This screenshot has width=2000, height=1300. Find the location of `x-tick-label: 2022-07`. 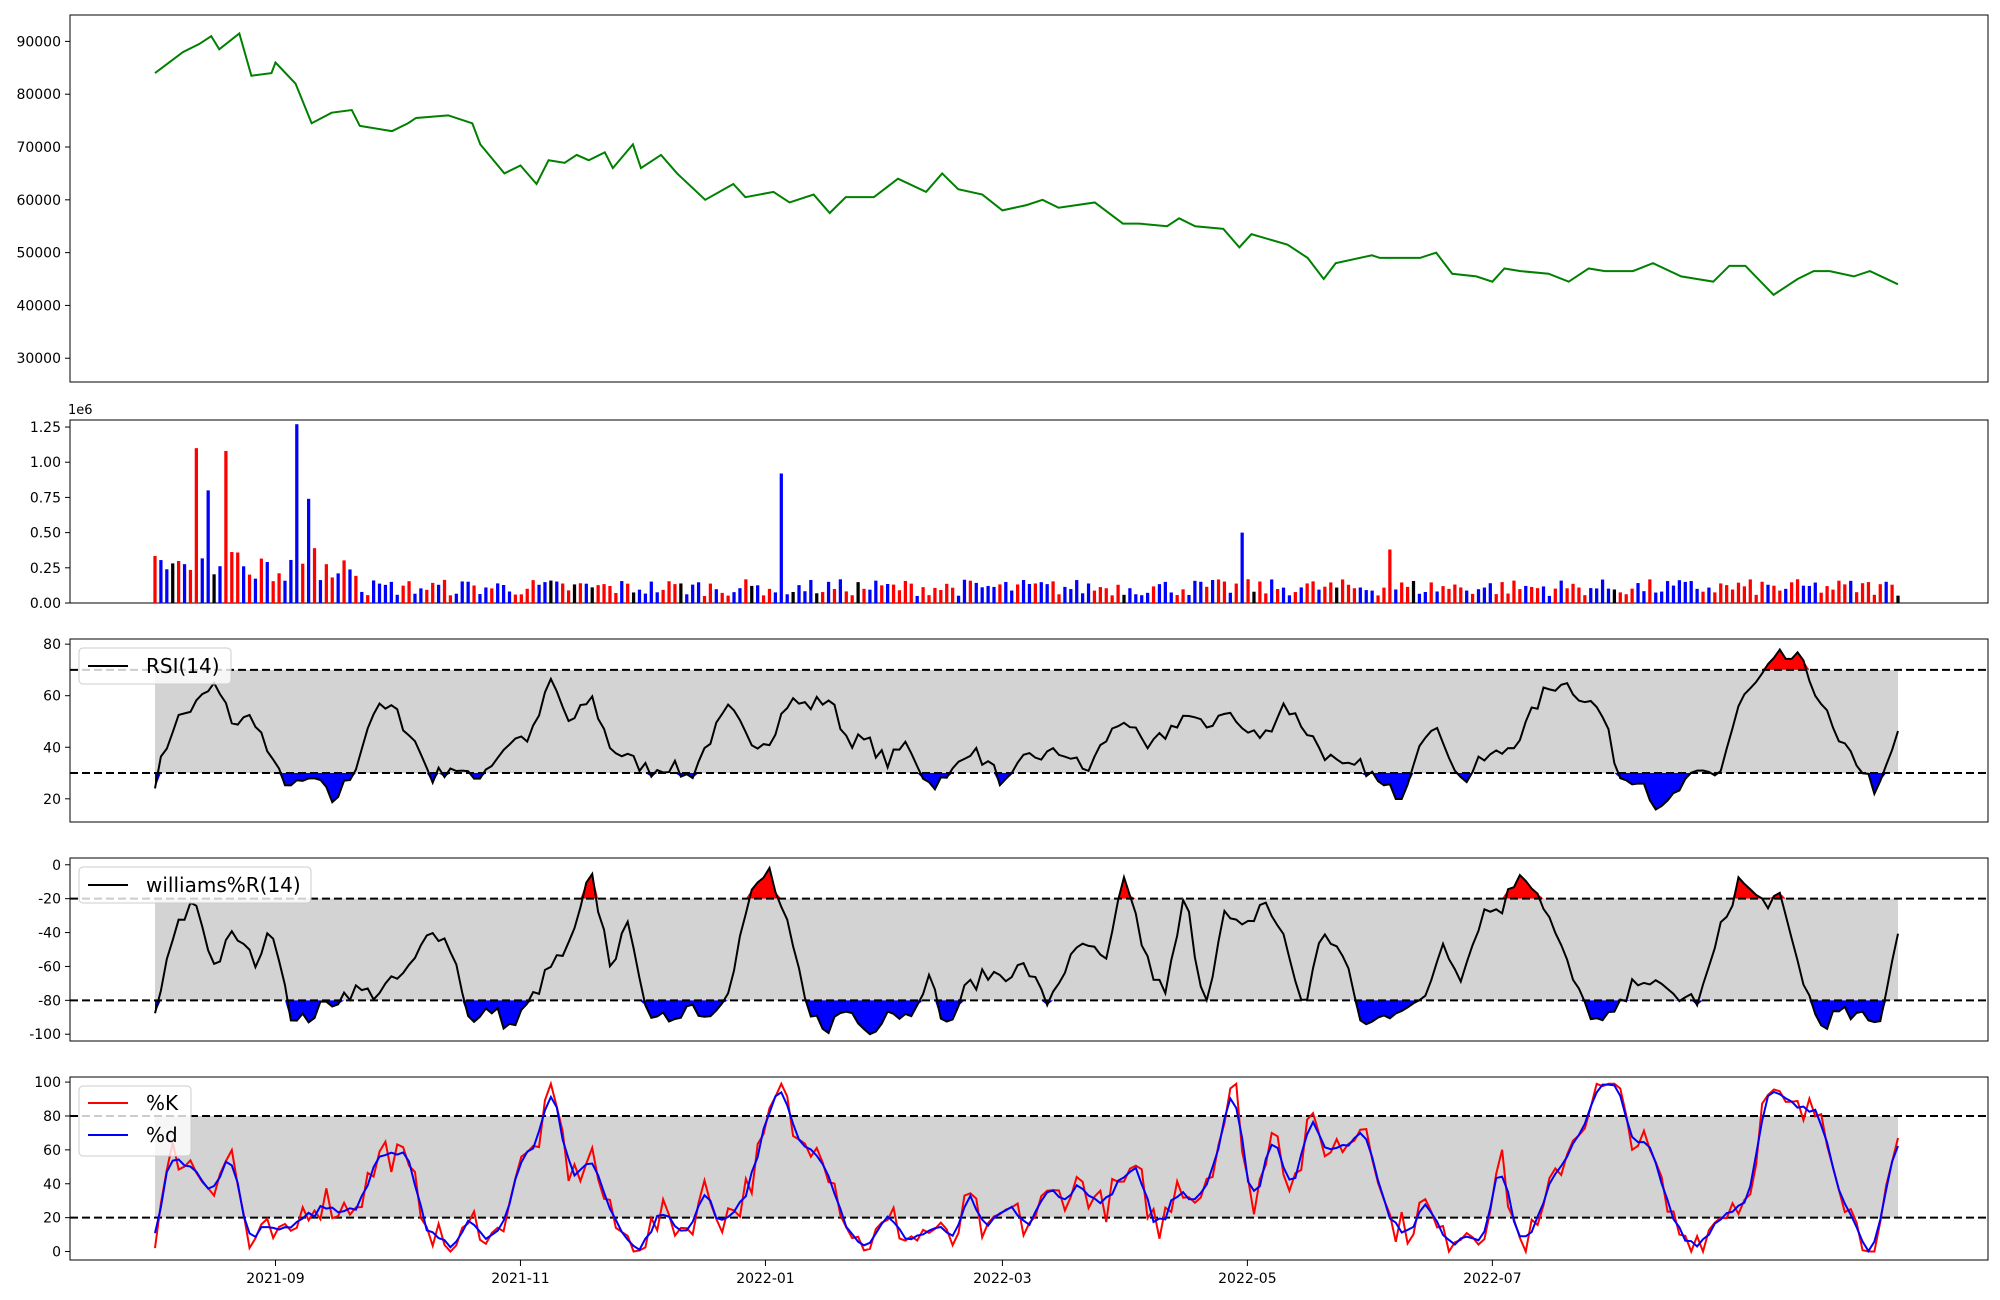

x-tick-label: 2022-07 is located at coordinates (1492, 1279).